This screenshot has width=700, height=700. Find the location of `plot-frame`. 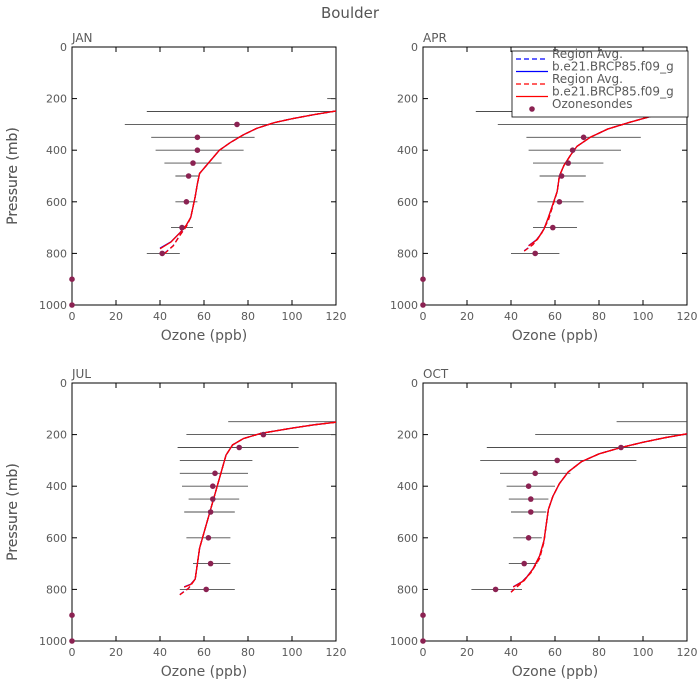

plot-frame is located at coordinates (204, 176).